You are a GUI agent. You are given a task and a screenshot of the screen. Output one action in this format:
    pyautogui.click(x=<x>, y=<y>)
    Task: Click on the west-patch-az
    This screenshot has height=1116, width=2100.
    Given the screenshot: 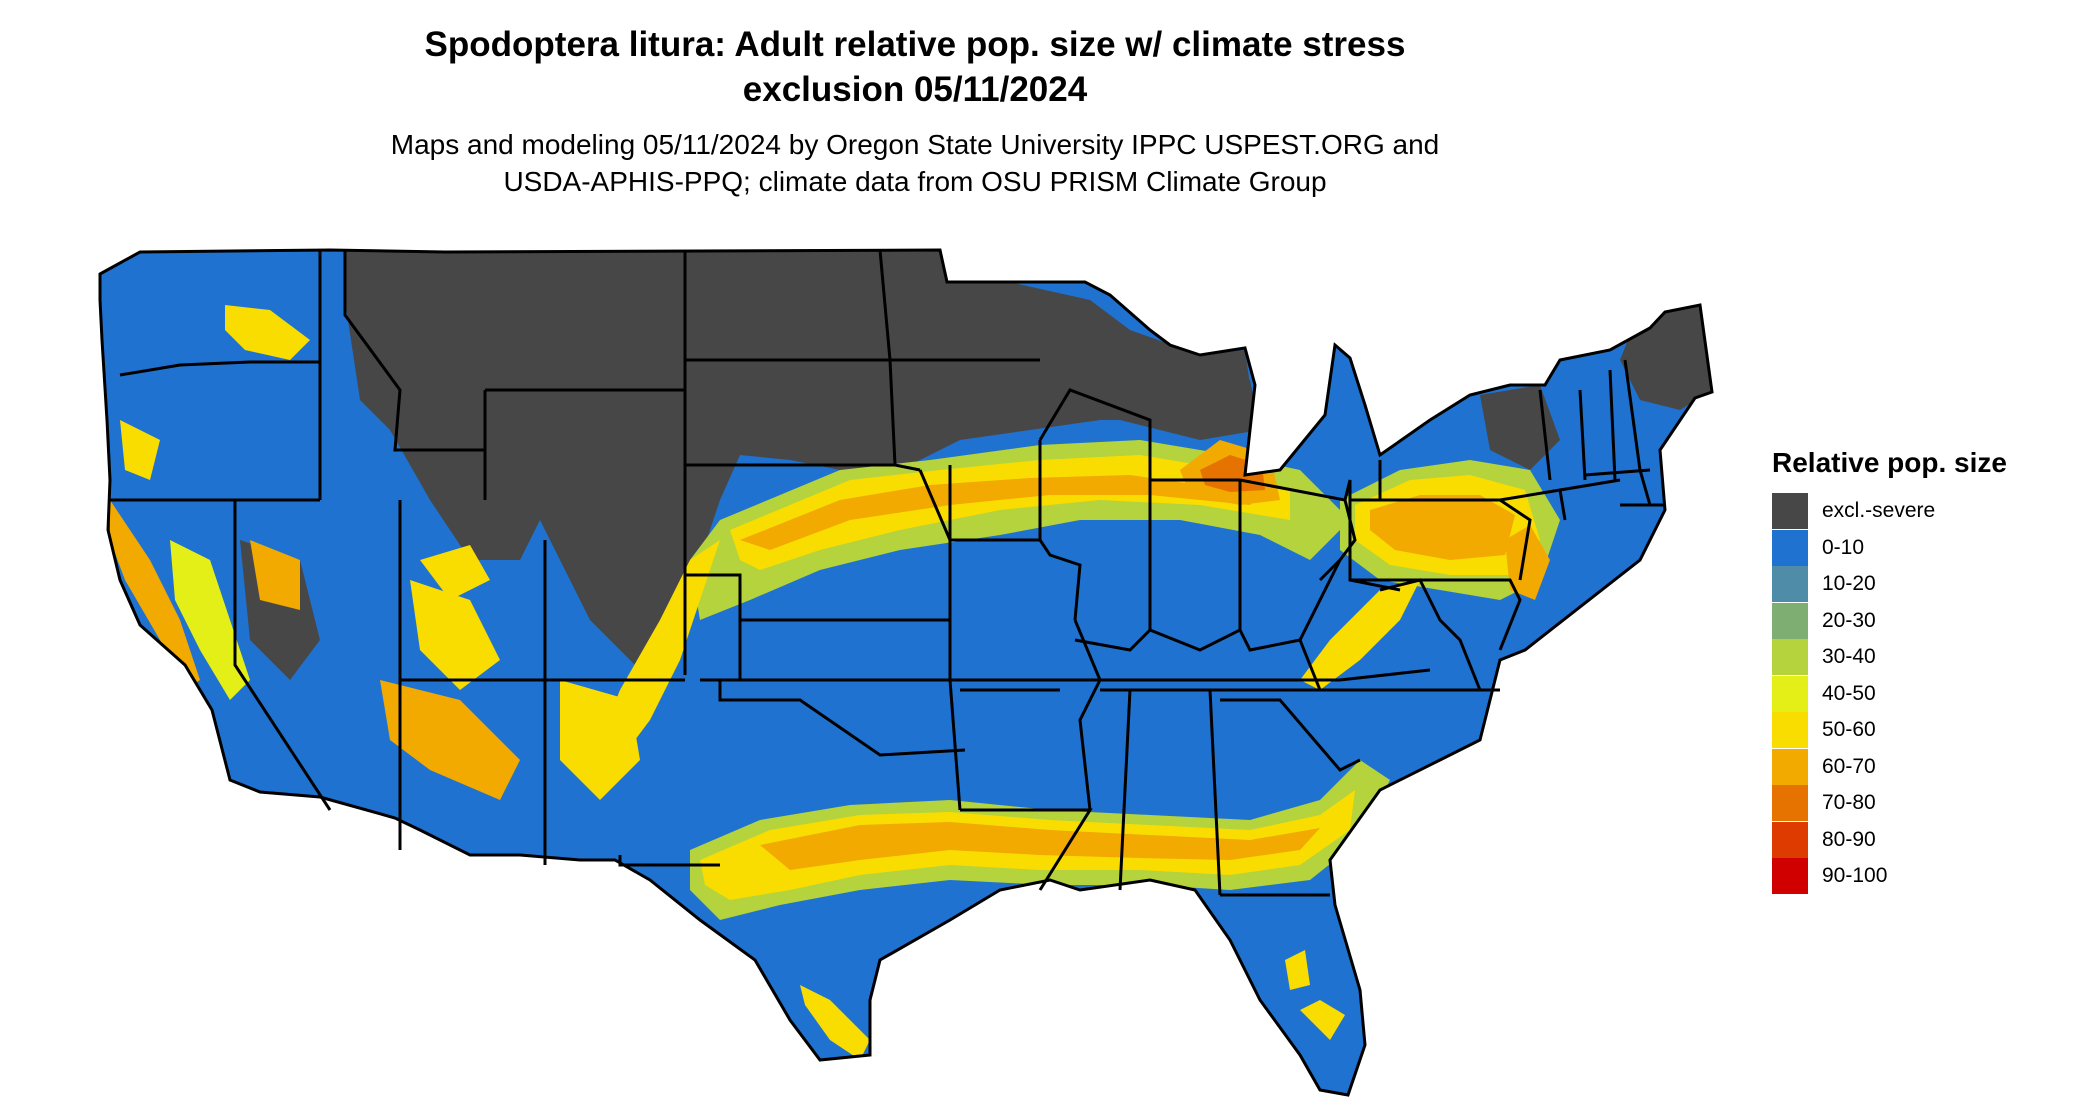 What is the action you would take?
    pyautogui.click(x=450, y=740)
    